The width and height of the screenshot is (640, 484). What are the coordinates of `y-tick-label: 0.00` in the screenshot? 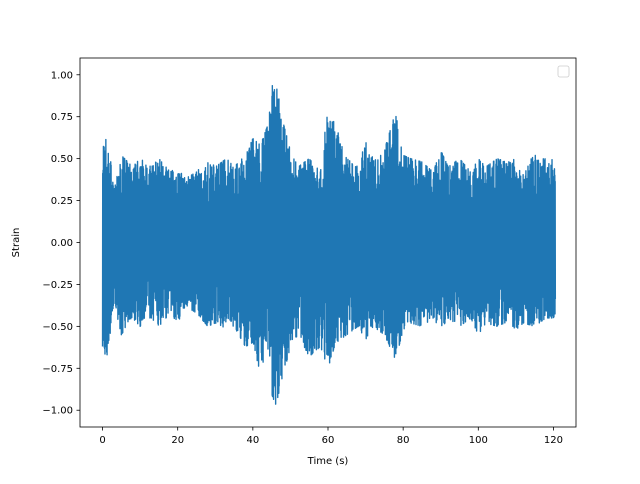 It's located at (62, 243).